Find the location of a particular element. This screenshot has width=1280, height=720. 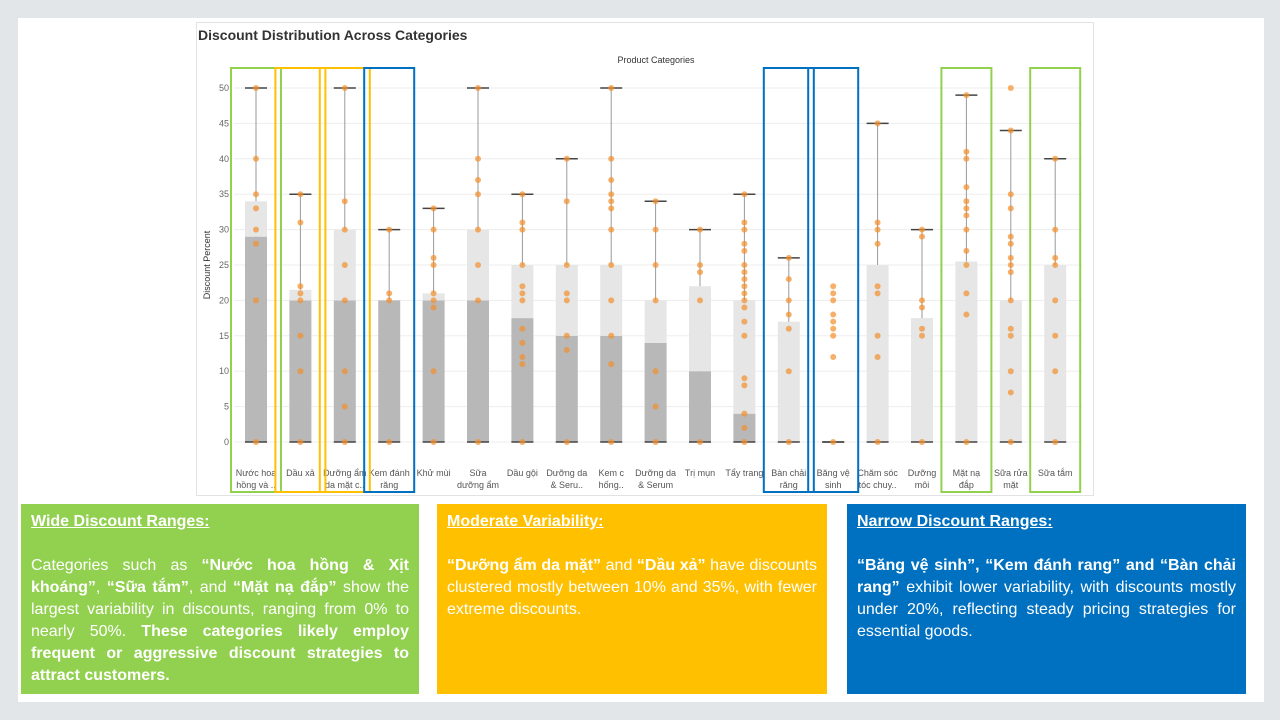

category-label-7-line-1: & Seru.. is located at coordinates (567, 485).